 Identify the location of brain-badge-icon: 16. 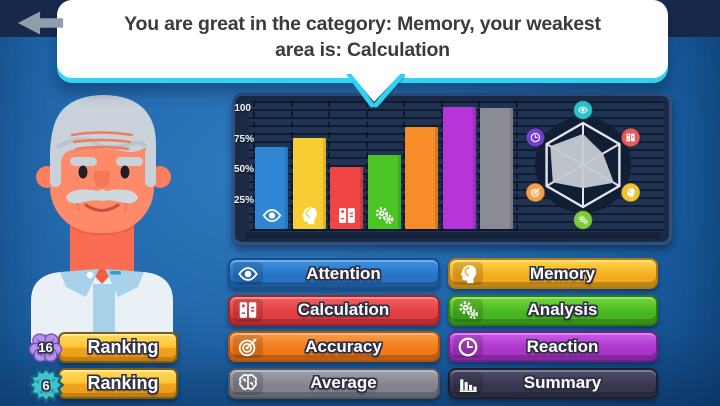
(45, 347).